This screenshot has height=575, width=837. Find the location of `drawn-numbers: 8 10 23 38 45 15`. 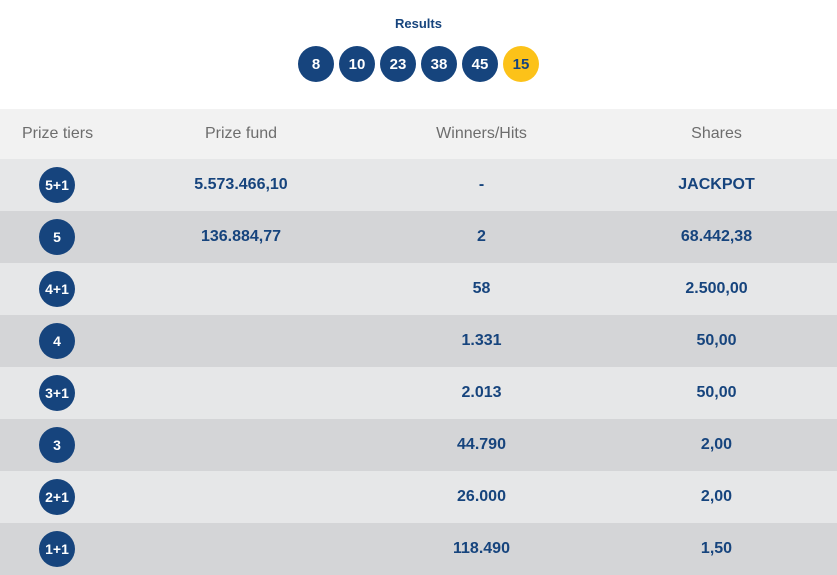

drawn-numbers: 8 10 23 38 45 15 is located at coordinates (418, 64).